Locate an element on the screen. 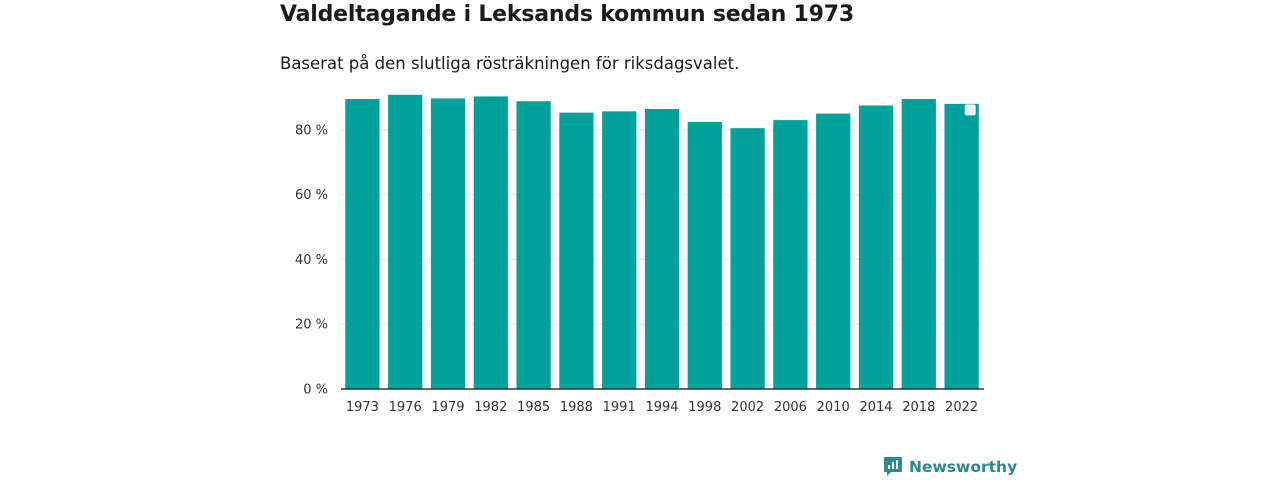 This screenshot has height=480, width=1280. bar-1985 is located at coordinates (533, 245).